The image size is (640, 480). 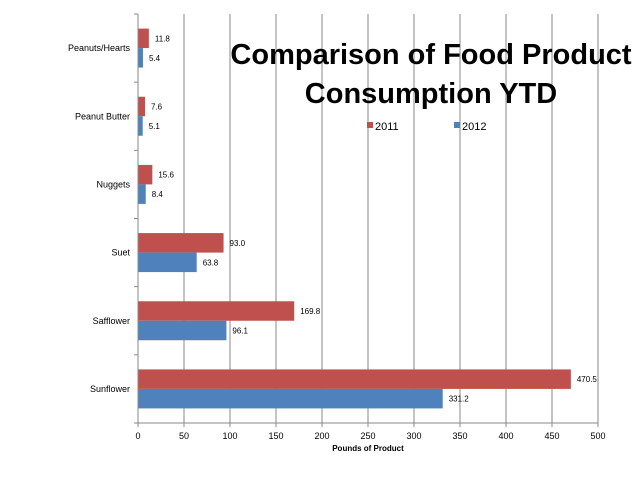 What do you see at coordinates (166, 175) in the screenshot?
I see `data-label-nuggets-2011: 15.6` at bounding box center [166, 175].